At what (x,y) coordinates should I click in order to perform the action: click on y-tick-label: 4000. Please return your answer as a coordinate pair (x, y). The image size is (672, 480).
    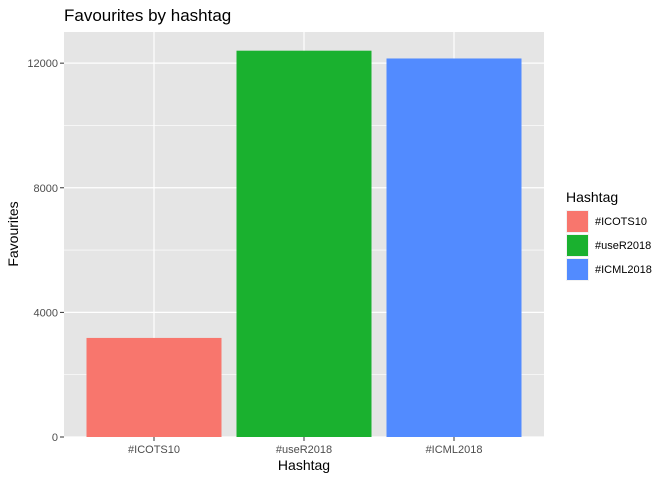
    Looking at the image, I should click on (46, 313).